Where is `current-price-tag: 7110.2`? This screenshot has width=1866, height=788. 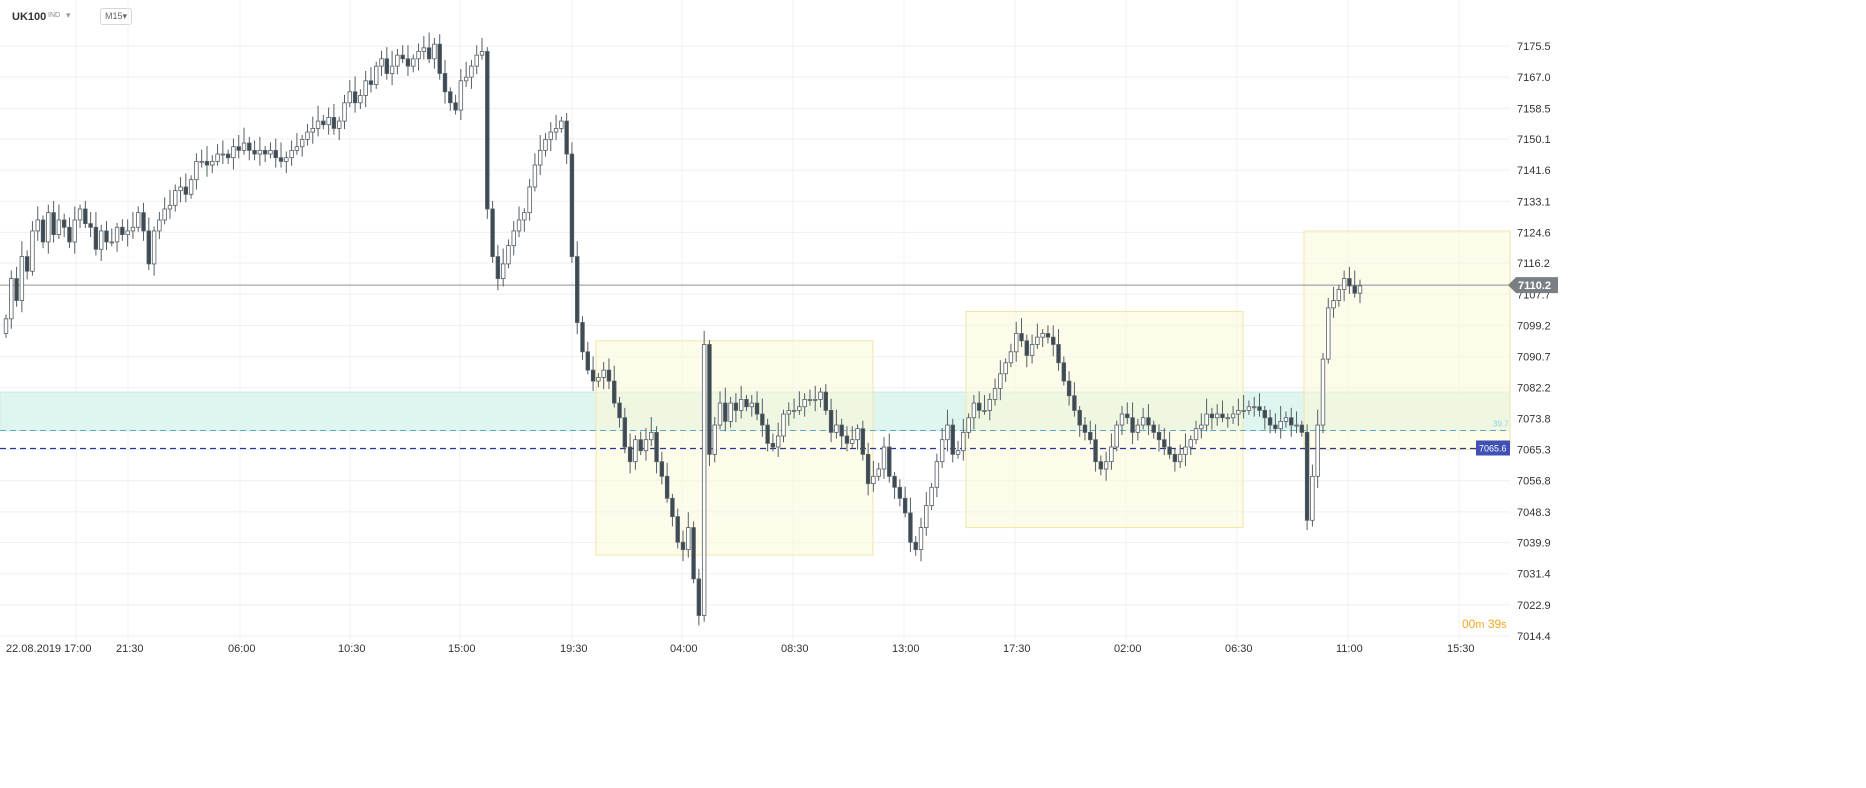 current-price-tag: 7110.2 is located at coordinates (1534, 286).